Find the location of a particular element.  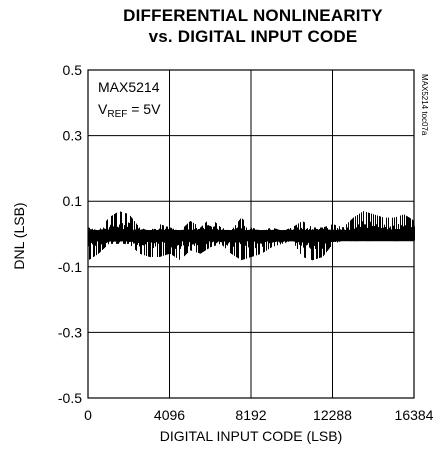

y-tick-label: 0.5 is located at coordinates (73, 70).